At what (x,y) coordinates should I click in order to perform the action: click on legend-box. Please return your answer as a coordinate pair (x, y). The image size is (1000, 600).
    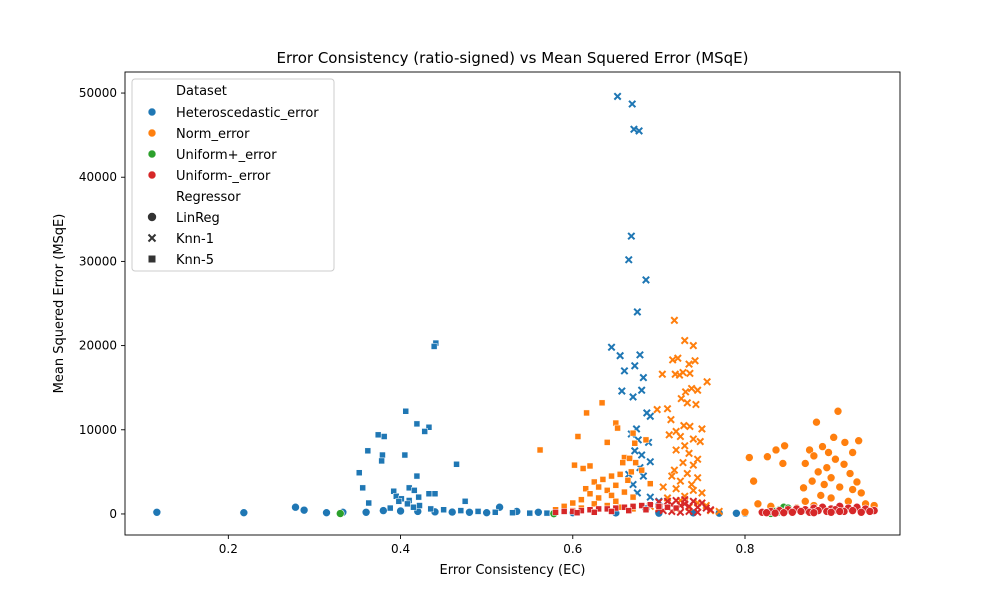
    Looking at the image, I should click on (233, 175).